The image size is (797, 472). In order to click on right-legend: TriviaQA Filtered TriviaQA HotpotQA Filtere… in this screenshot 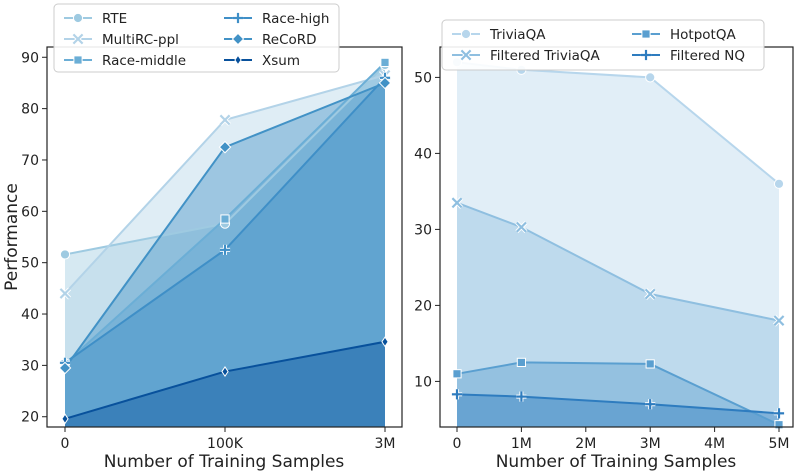, I will do `click(603, 45)`.